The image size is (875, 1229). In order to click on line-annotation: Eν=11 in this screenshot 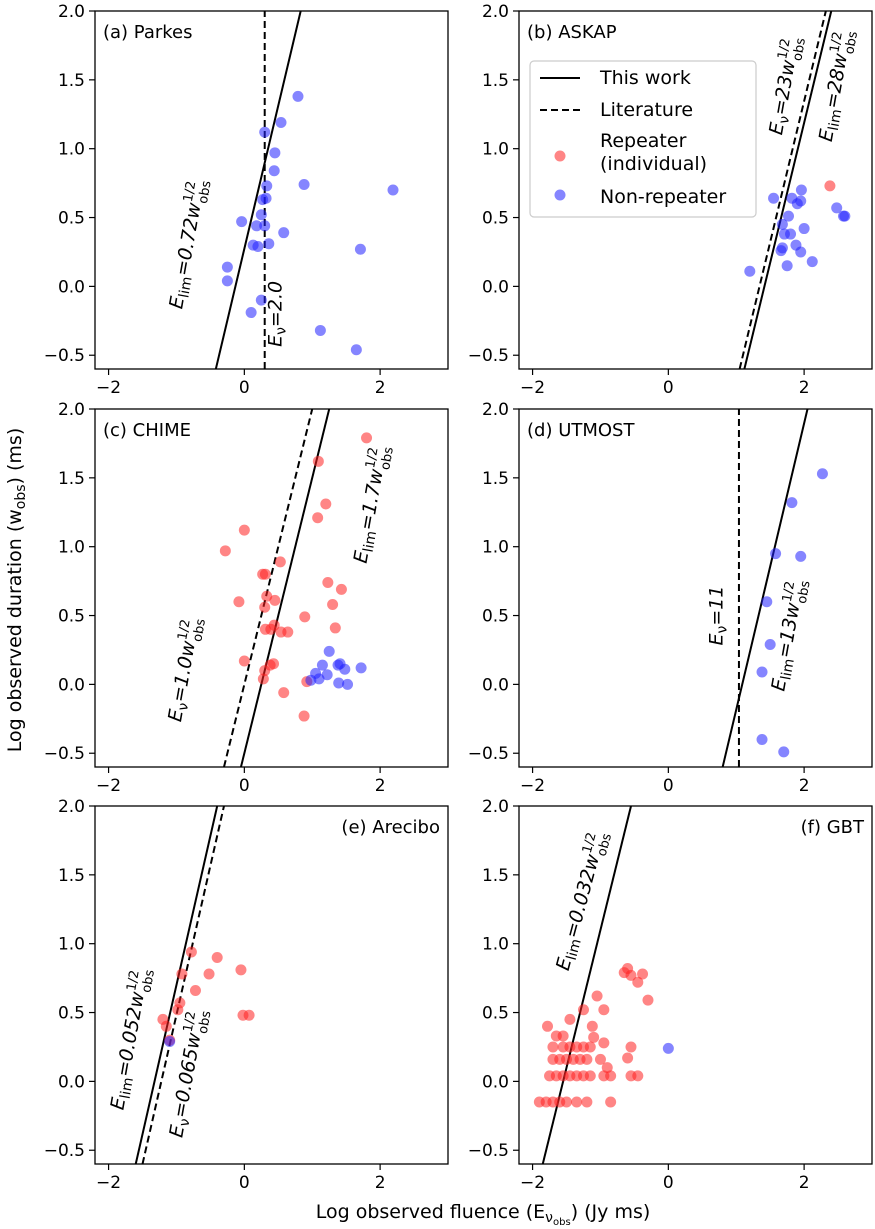, I will do `click(718, 616)`.